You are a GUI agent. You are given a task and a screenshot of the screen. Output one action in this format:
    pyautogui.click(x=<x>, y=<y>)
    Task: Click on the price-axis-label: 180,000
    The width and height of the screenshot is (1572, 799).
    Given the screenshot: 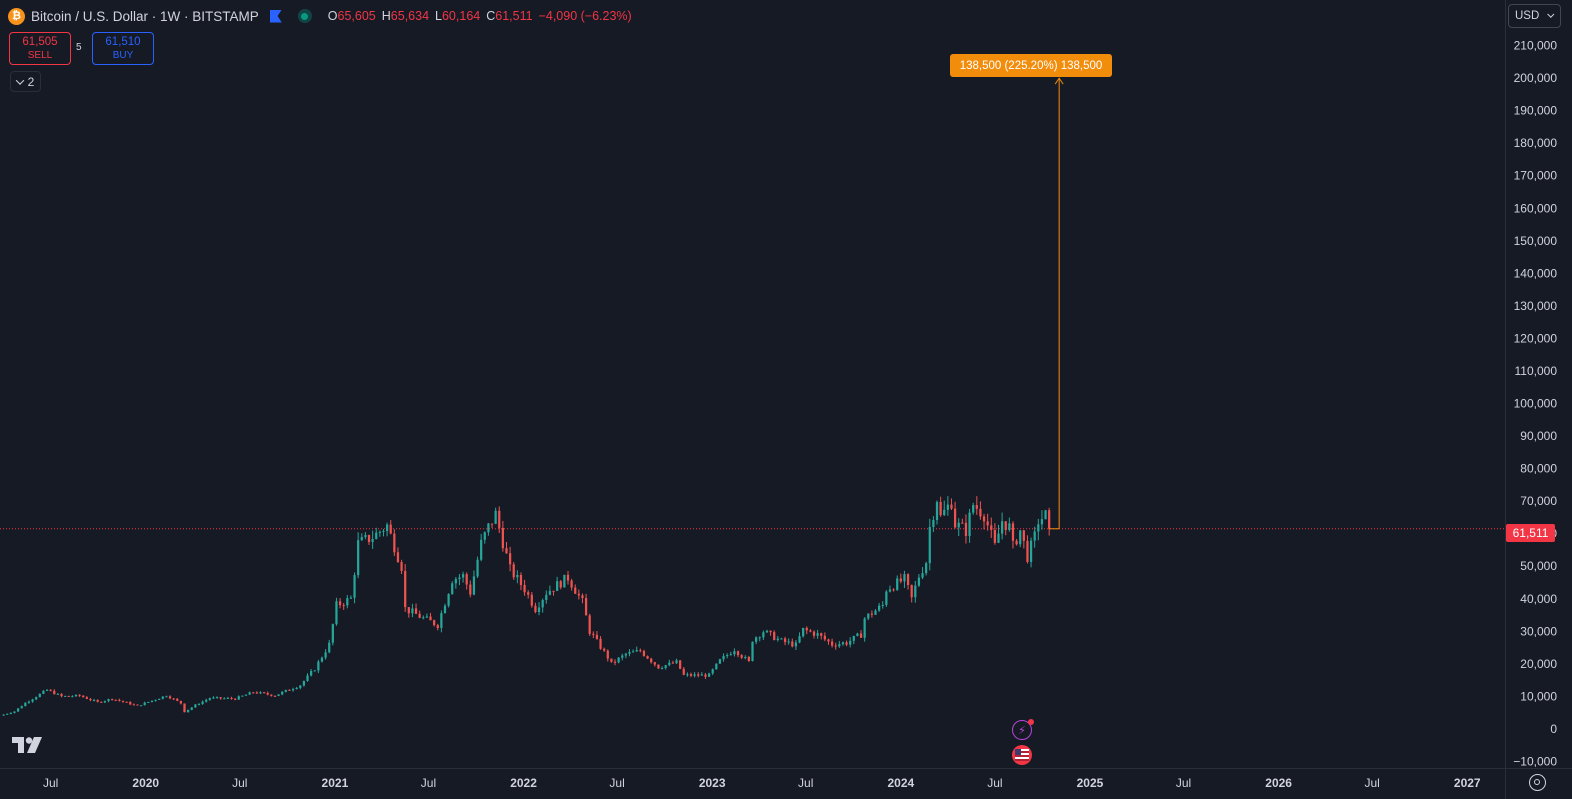 What is the action you would take?
    pyautogui.click(x=1536, y=143)
    